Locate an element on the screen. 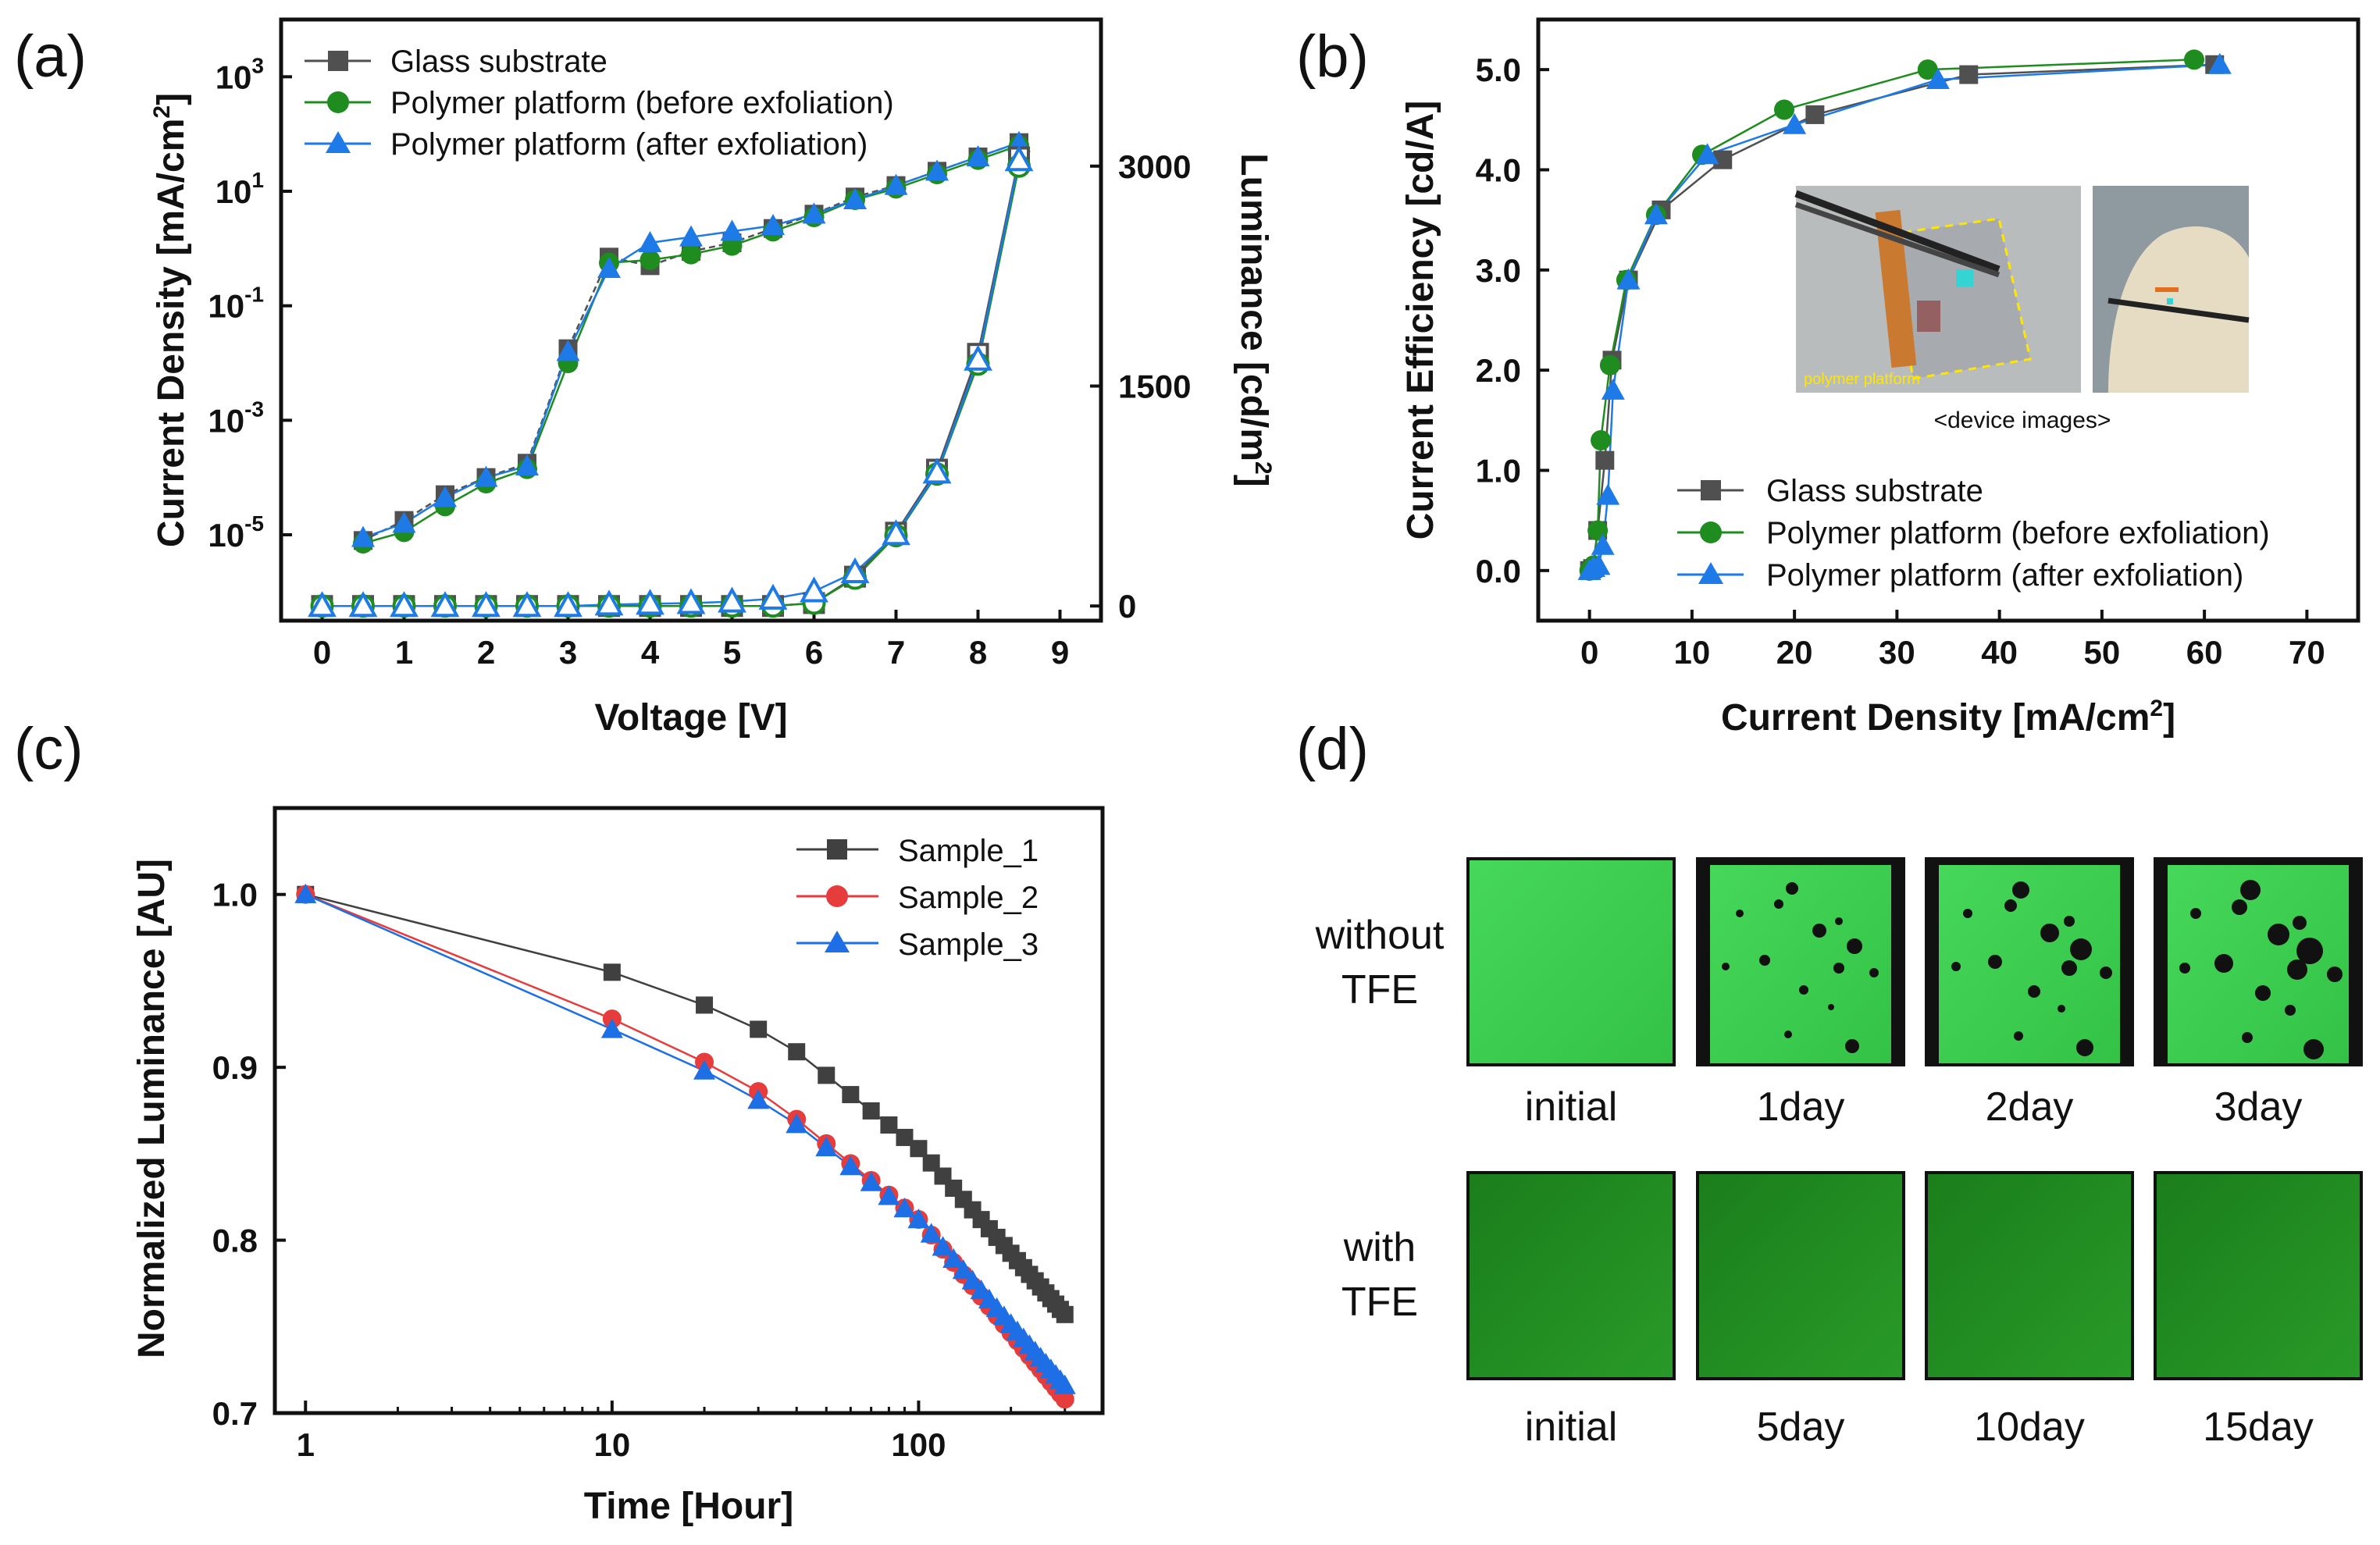 Image resolution: width=2380 pixels, height=1545 pixels. y2-tick-label: 0 is located at coordinates (1127, 606).